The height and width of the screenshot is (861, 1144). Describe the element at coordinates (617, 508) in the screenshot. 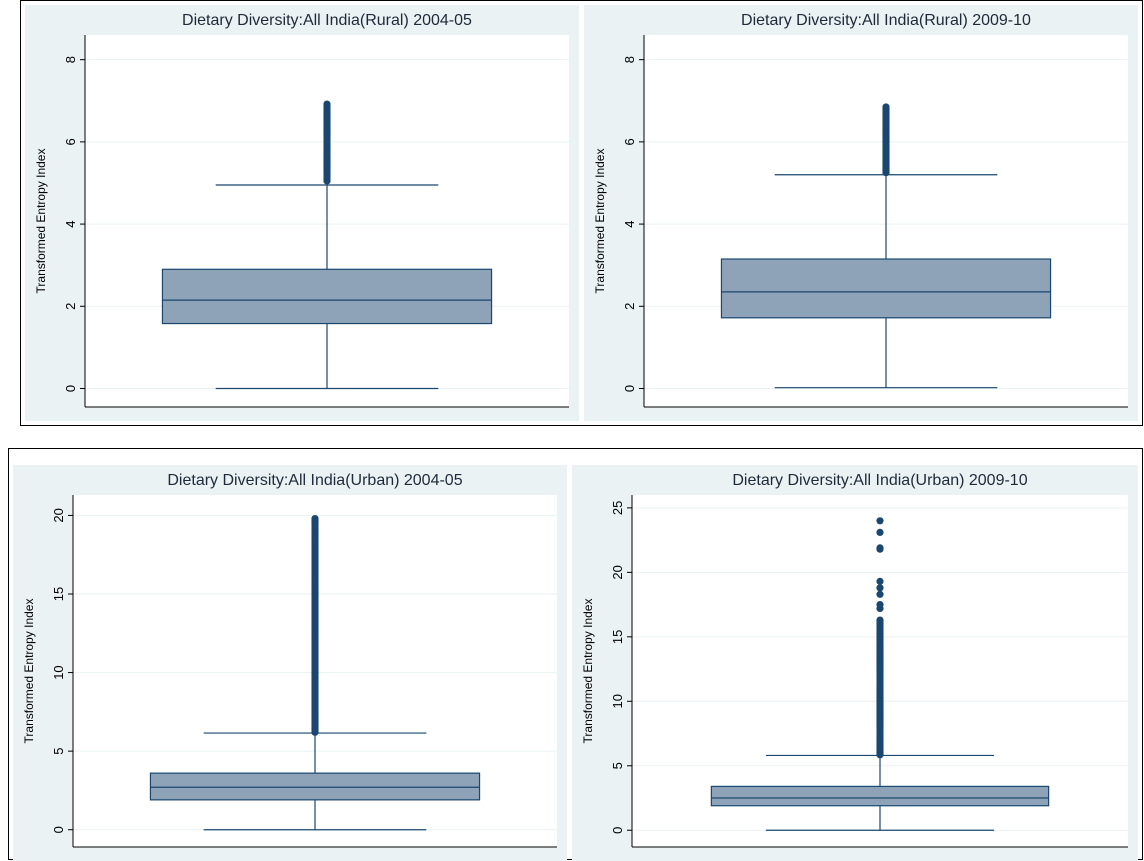

I see `y-tick-label: 25` at that location.